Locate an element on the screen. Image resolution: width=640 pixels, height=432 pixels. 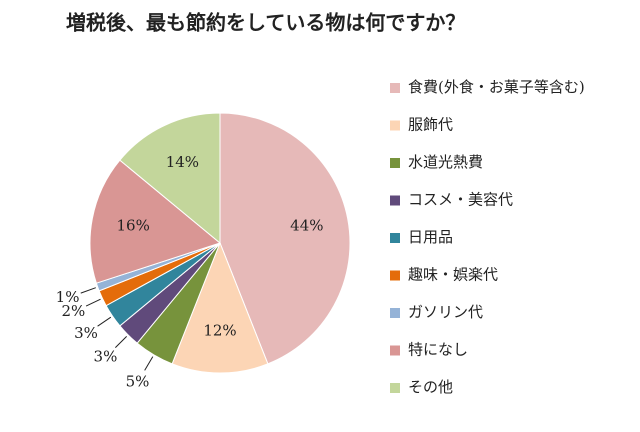
data-label: 14% is located at coordinates (182, 162).